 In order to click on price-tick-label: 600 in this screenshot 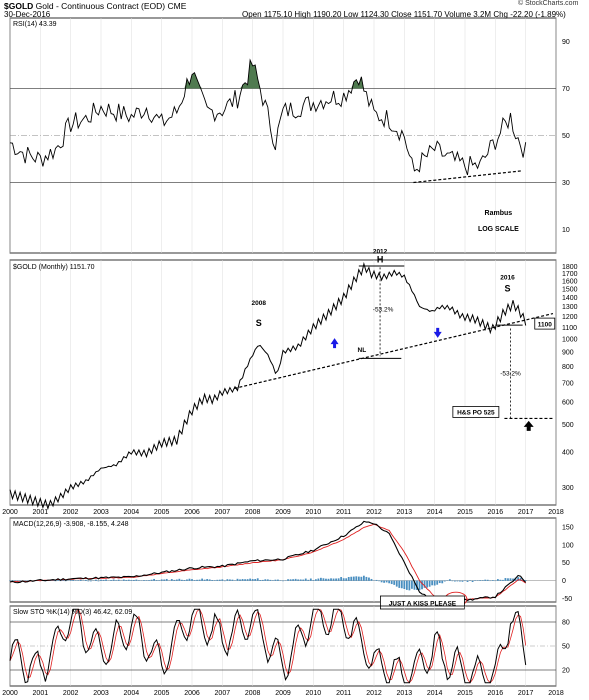, I will do `click(568, 402)`.